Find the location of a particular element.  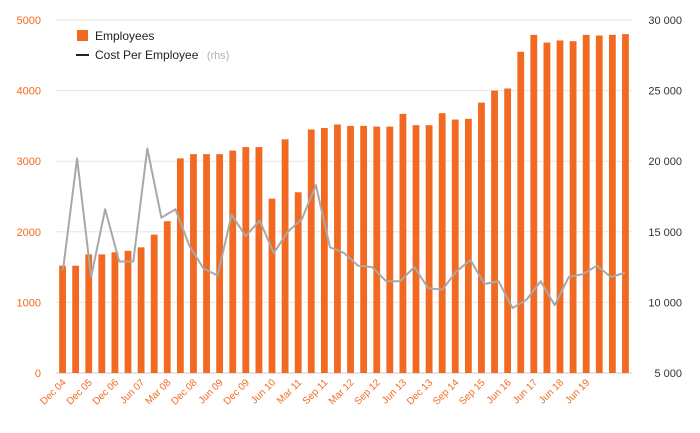

y-left-tick-label: 0 is located at coordinates (38, 374).